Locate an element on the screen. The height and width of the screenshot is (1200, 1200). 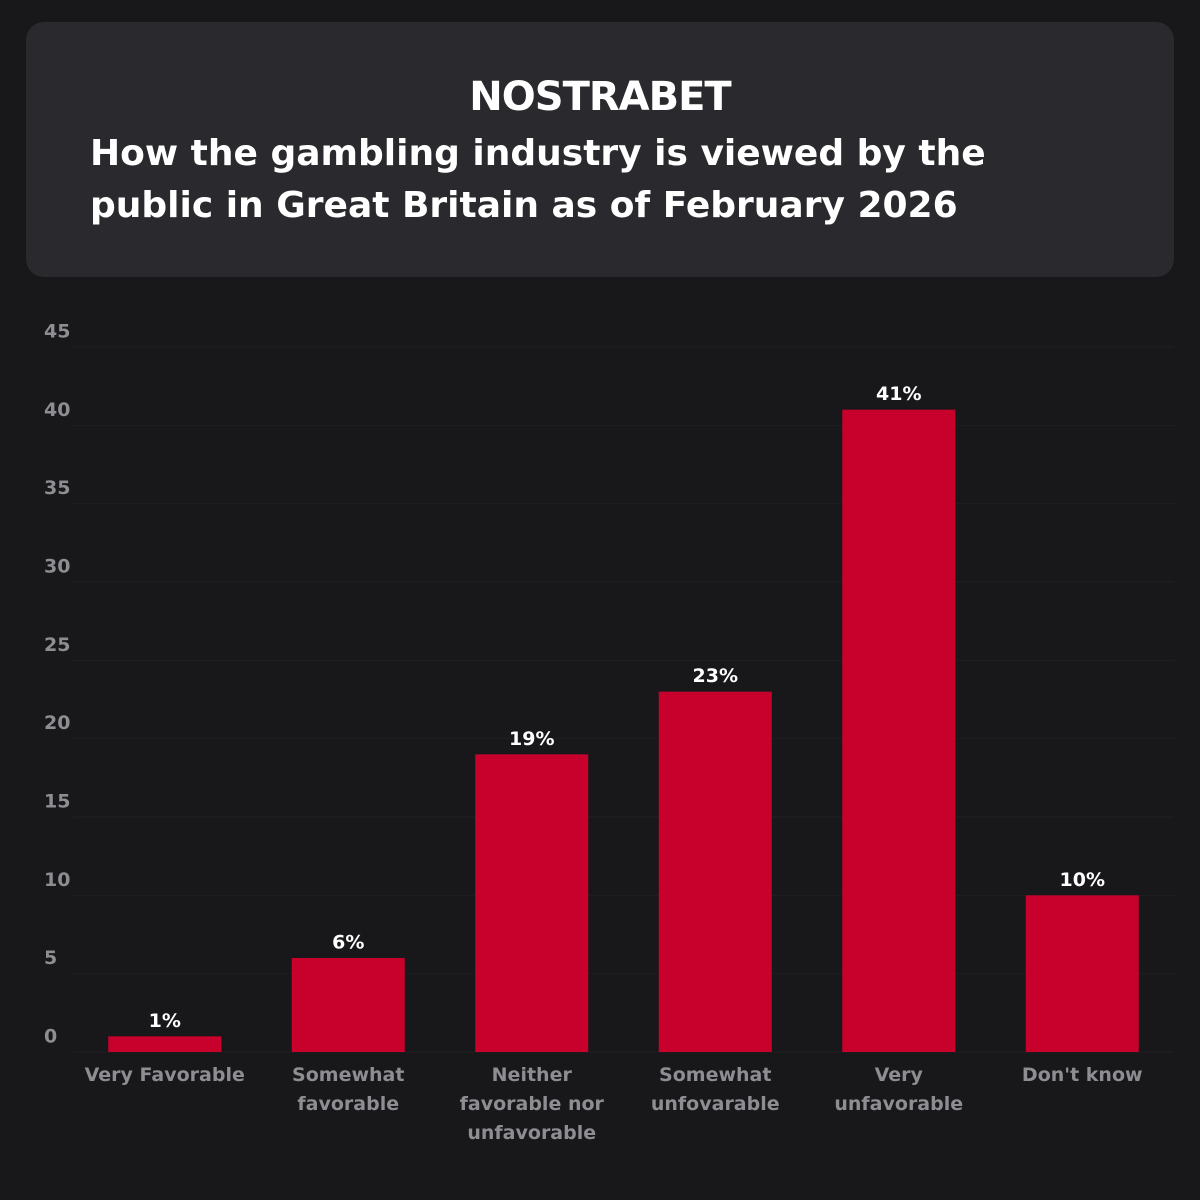
brand-logo: NOSTRABET is located at coordinates (600, 97).